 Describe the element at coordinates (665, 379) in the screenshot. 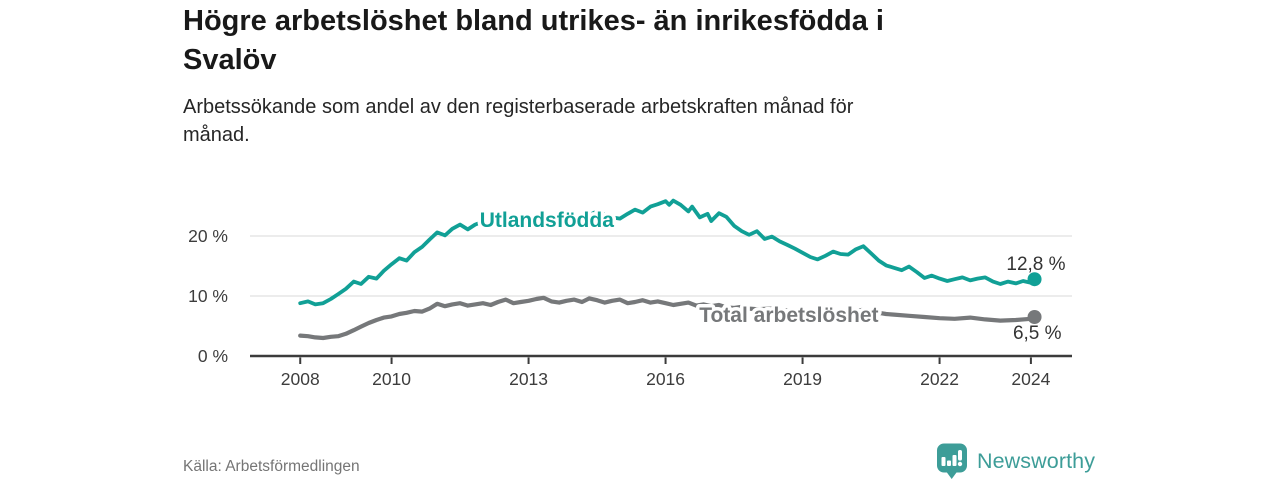

I see `x-axis-tick-label: 2016` at that location.